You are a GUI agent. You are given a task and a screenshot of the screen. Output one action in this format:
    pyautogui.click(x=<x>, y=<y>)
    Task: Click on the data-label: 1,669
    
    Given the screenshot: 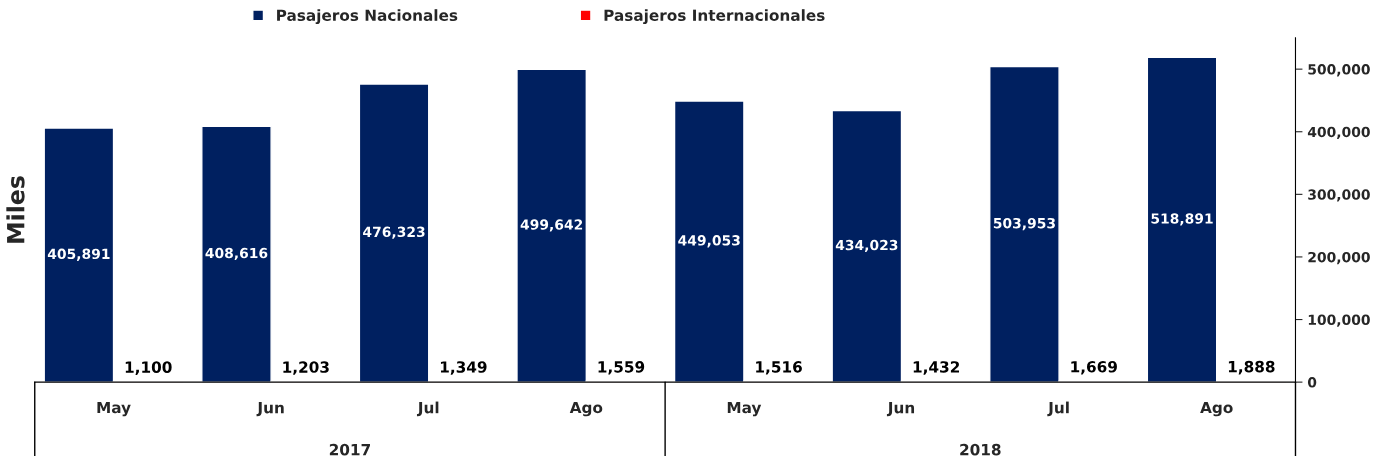 What is the action you would take?
    pyautogui.click(x=1094, y=368)
    